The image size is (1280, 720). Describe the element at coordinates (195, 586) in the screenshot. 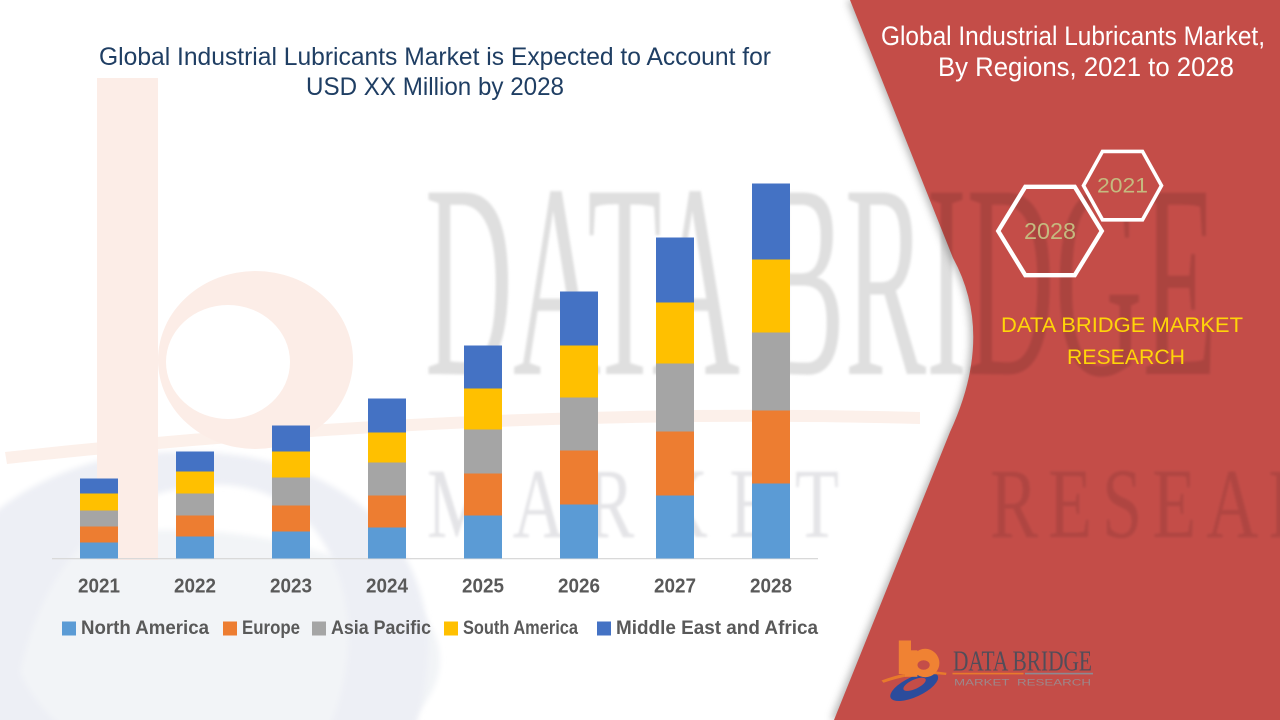

I see `svg-text: 2022` at that location.